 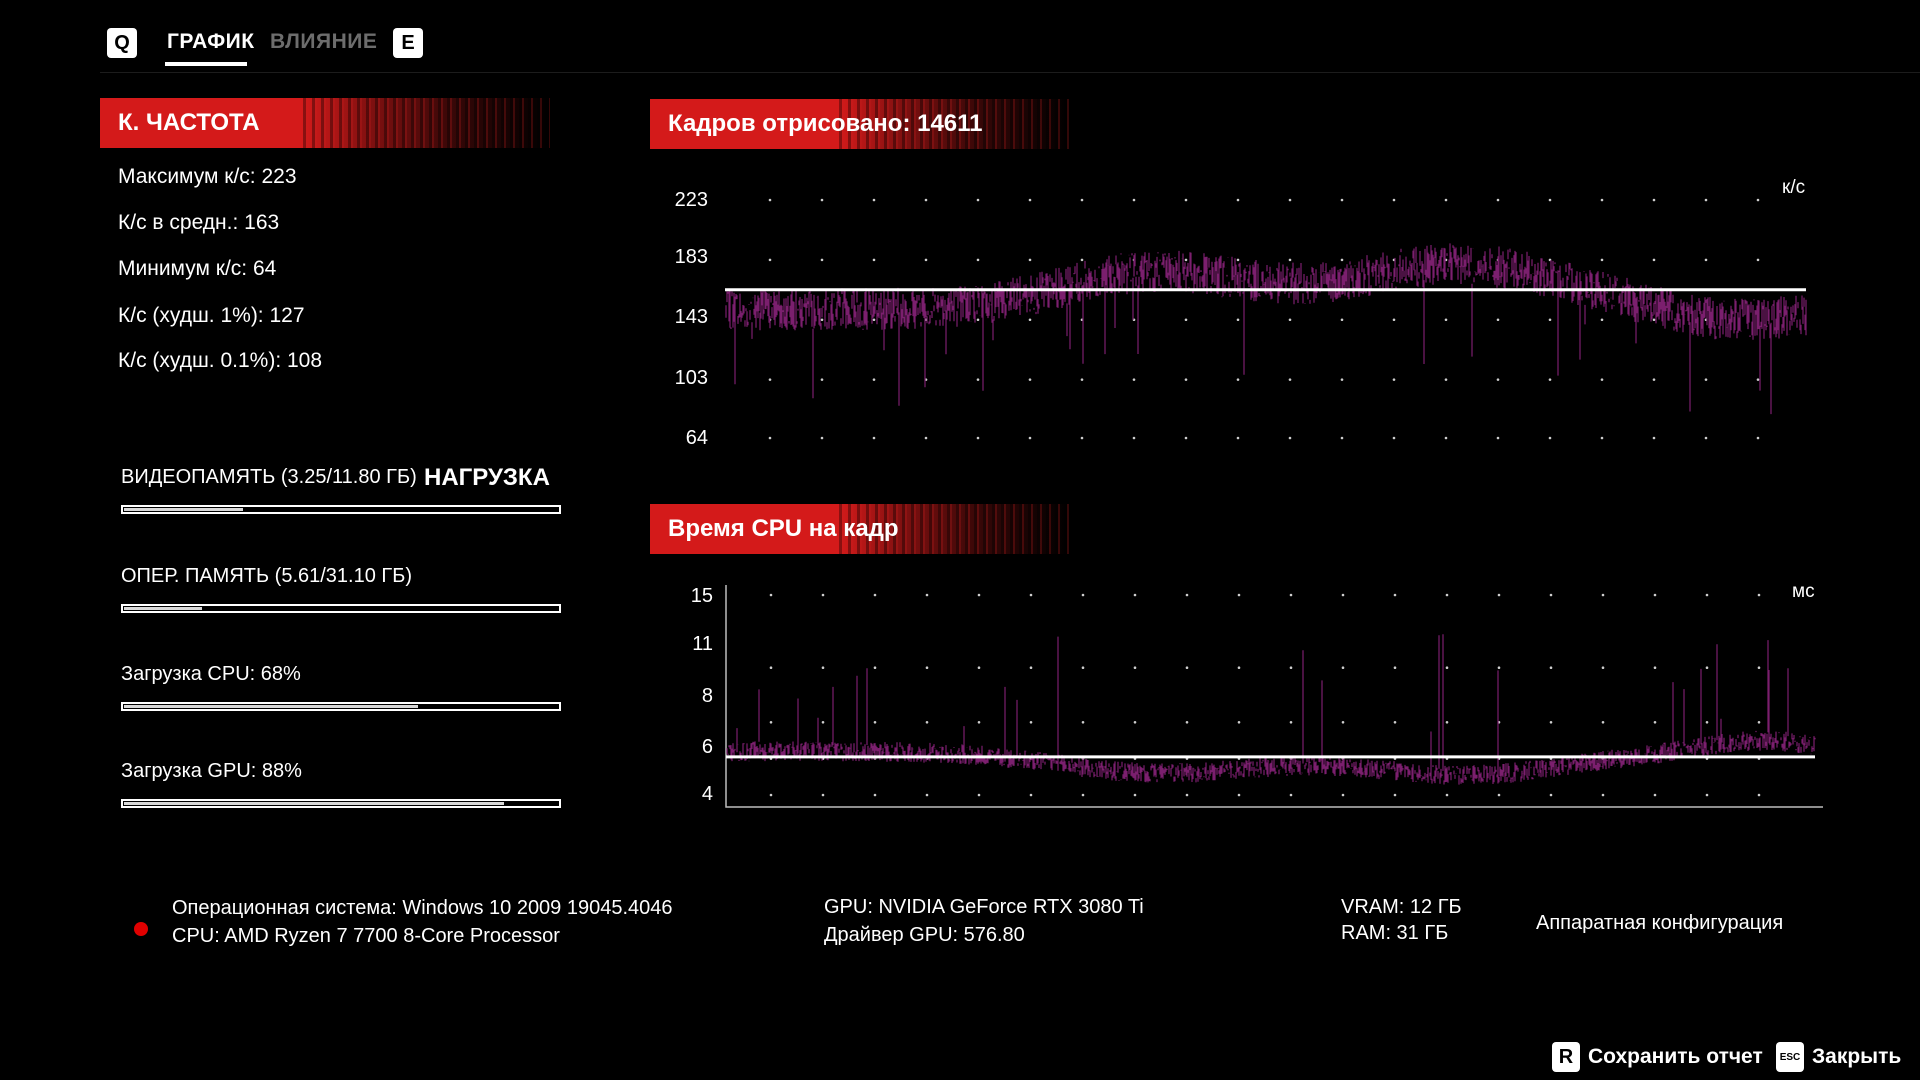 I want to click on cpu-chart-header: Время CPU на кадр, so click(x=860, y=529).